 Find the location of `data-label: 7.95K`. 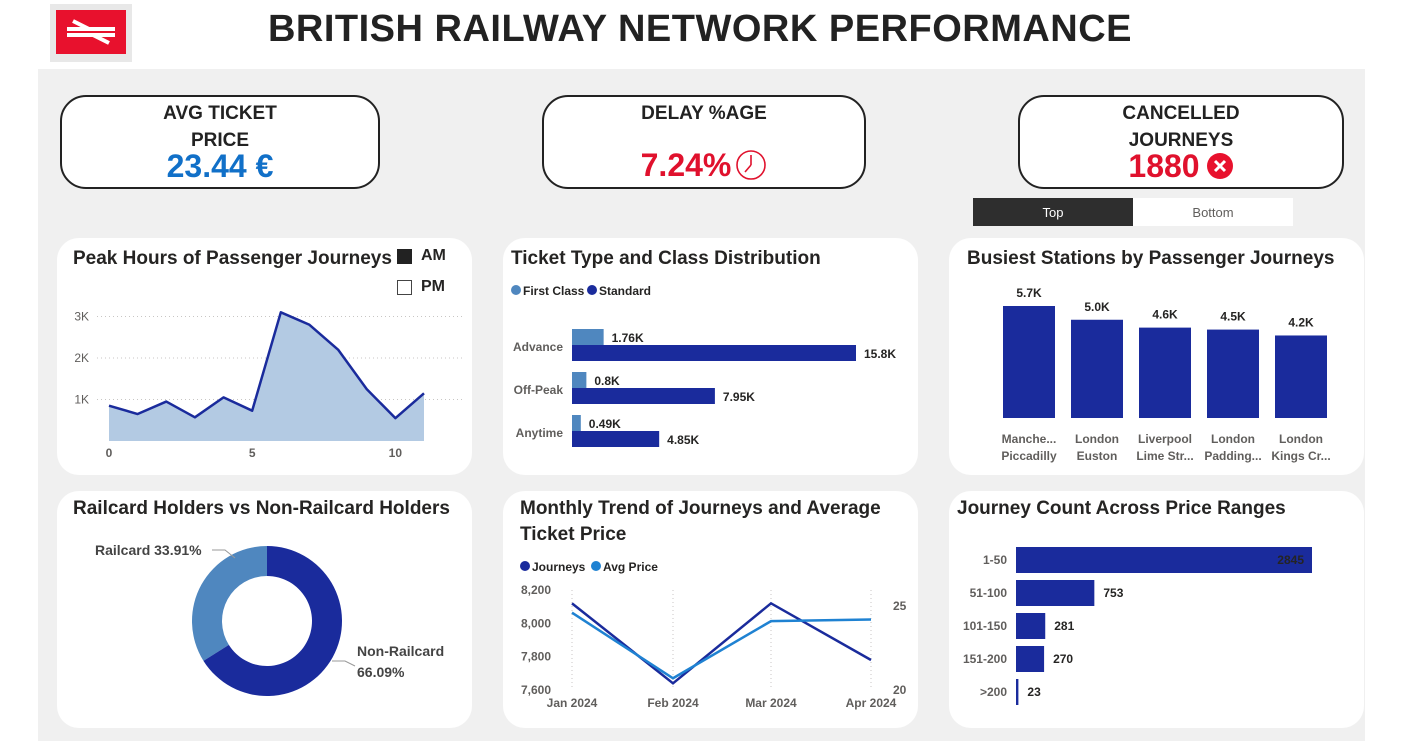

data-label: 7.95K is located at coordinates (739, 397).